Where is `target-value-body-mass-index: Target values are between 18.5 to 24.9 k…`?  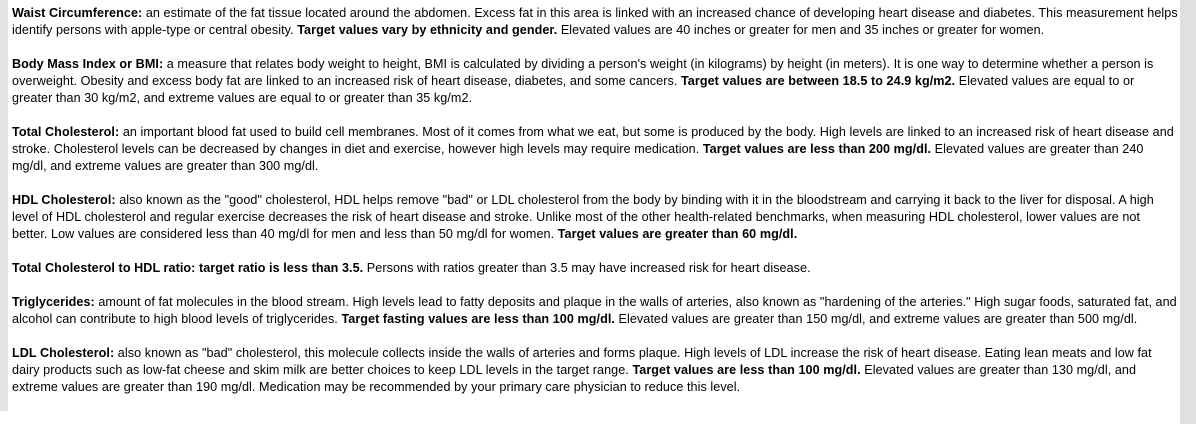 target-value-body-mass-index: Target values are between 18.5 to 24.9 k… is located at coordinates (818, 81).